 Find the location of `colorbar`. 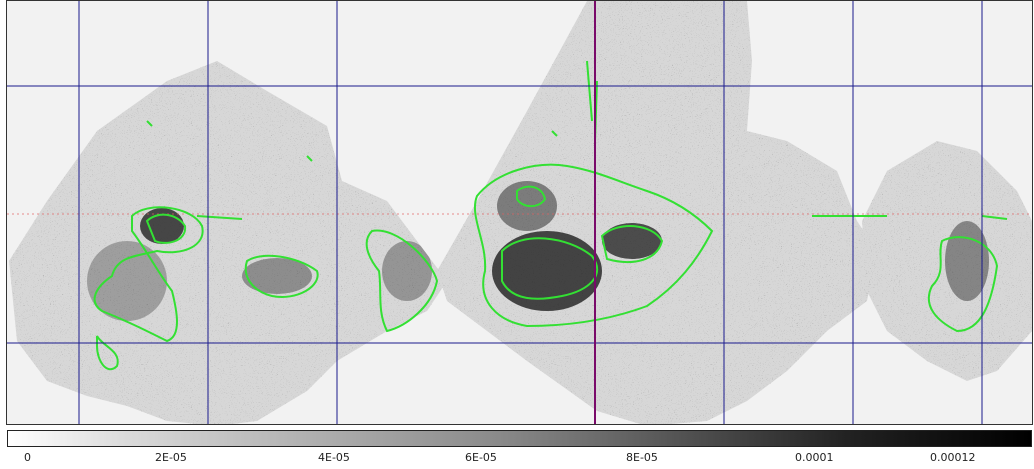

colorbar is located at coordinates (519, 438).